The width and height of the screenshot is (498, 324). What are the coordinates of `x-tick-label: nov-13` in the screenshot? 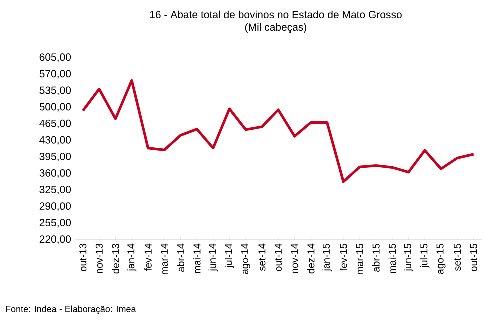 It's located at (99, 259).